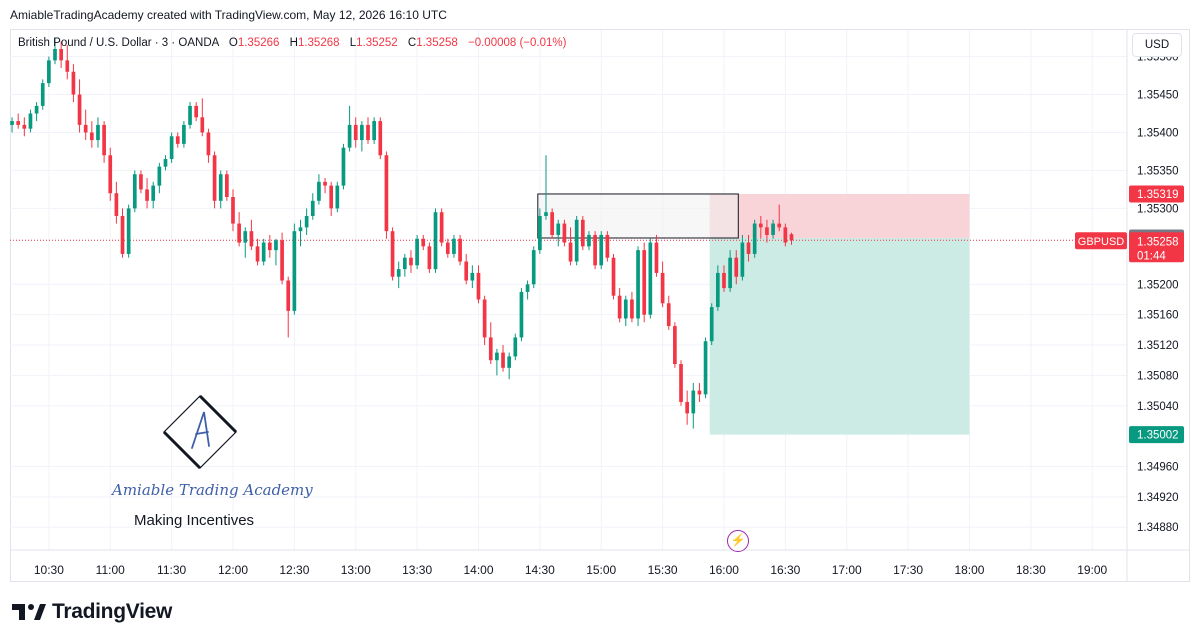 The image size is (1200, 643). I want to click on price-tick-label: 1.35450, so click(1158, 96).